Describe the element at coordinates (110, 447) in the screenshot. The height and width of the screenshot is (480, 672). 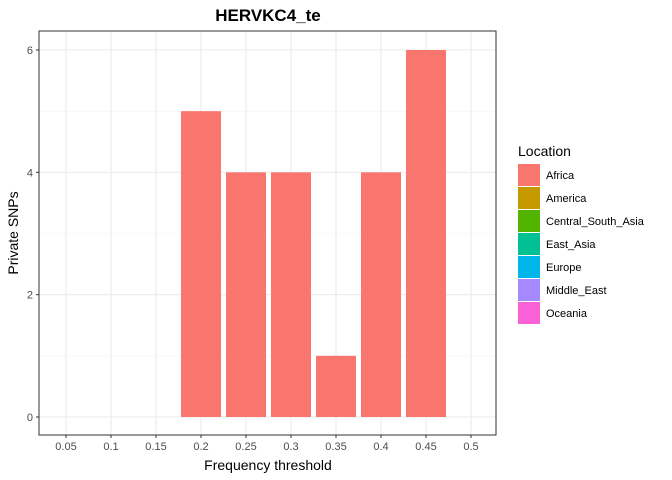
I see `x-tick-label: 0.1` at that location.